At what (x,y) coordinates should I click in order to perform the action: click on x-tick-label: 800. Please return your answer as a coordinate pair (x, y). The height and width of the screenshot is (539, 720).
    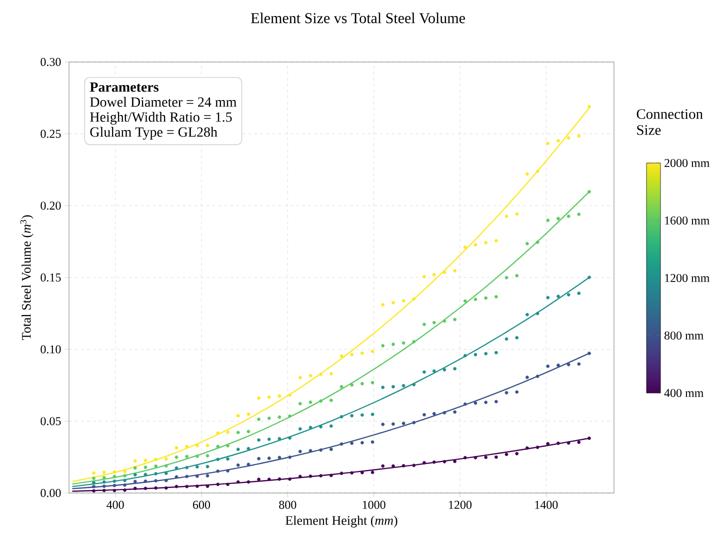
    Looking at the image, I should click on (287, 504).